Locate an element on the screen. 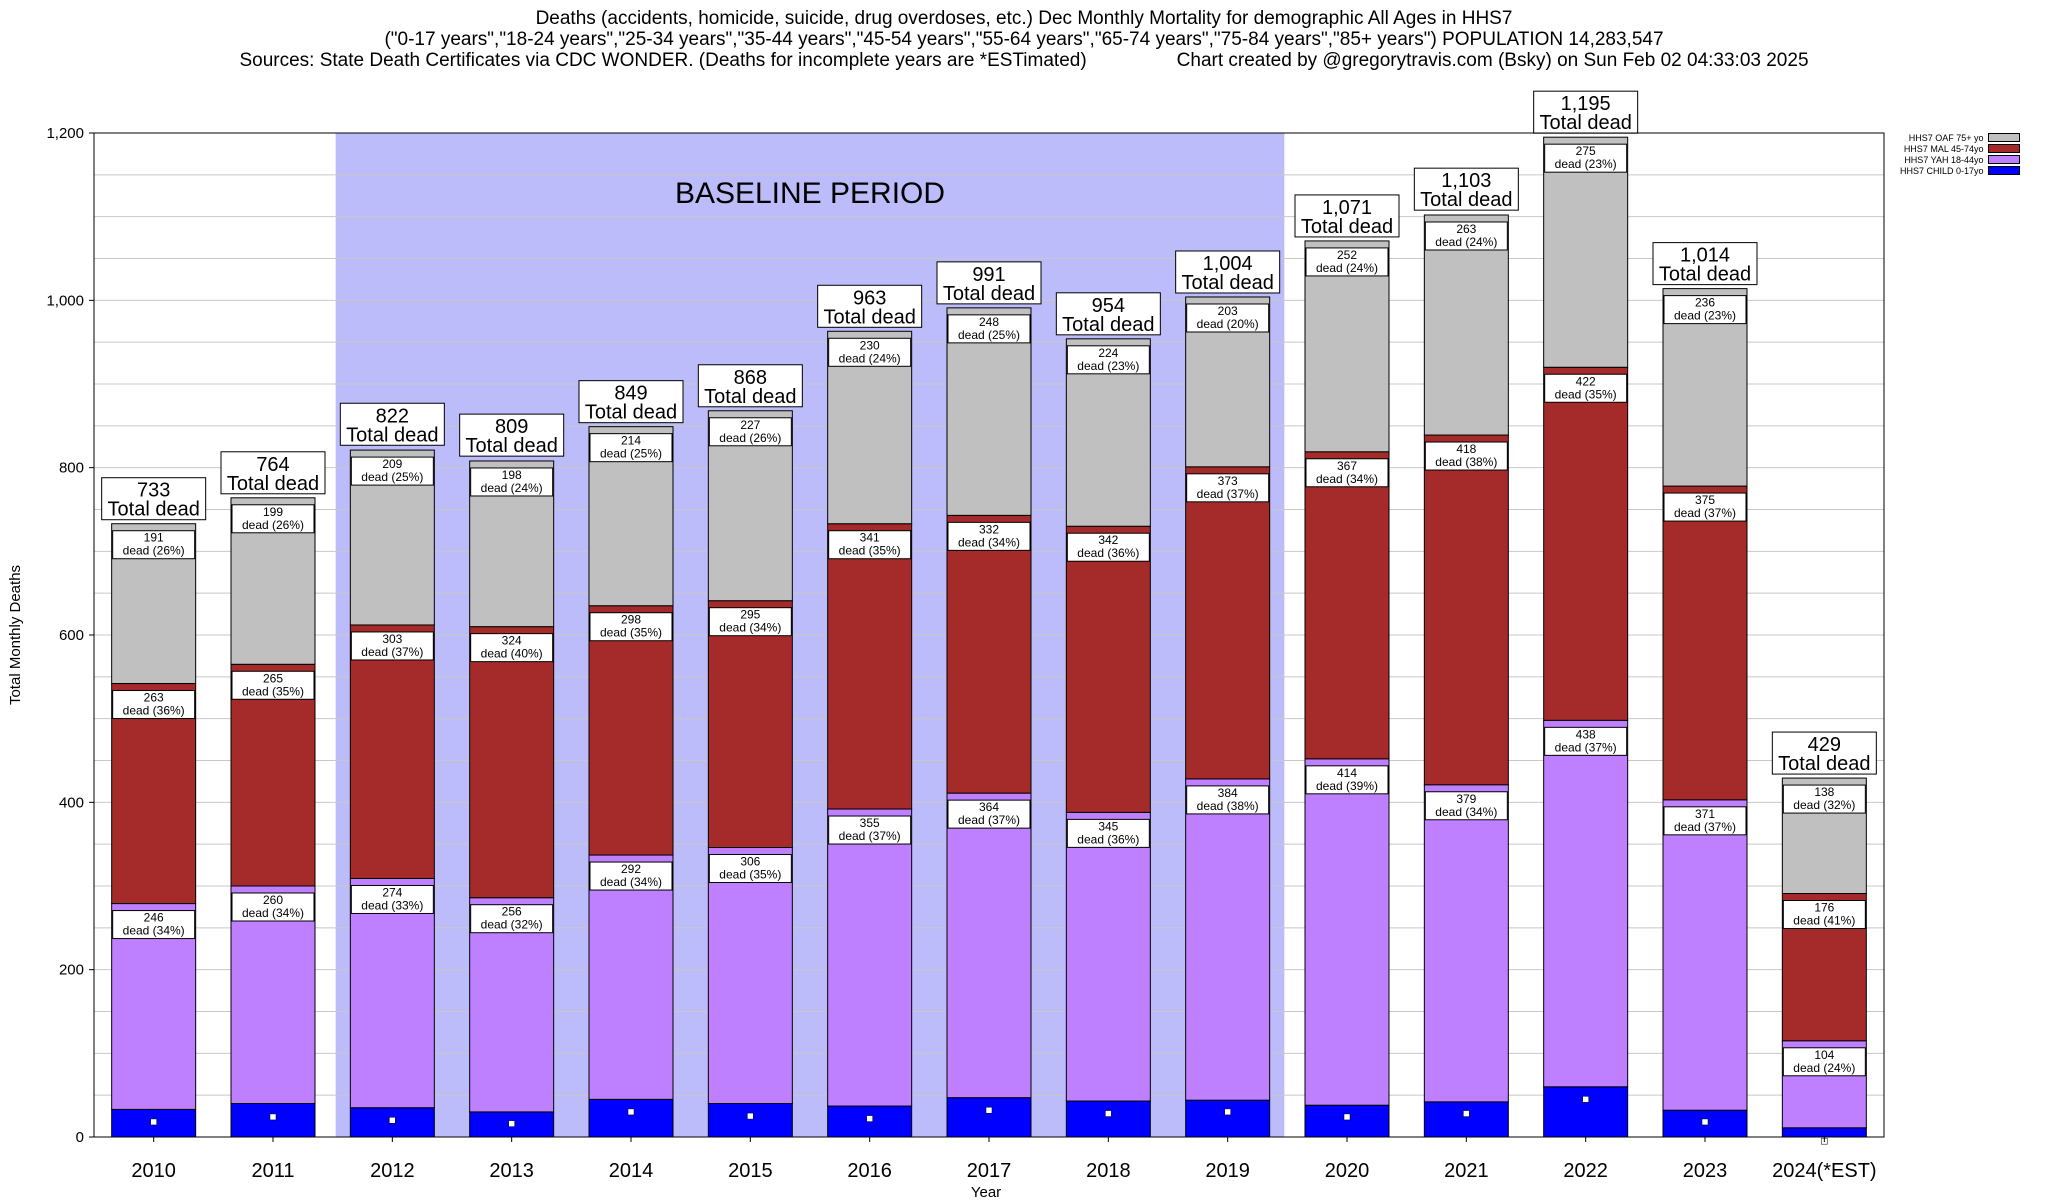 The image size is (2048, 1200). segment-pct-label: dead (23%) is located at coordinates (1108, 366).